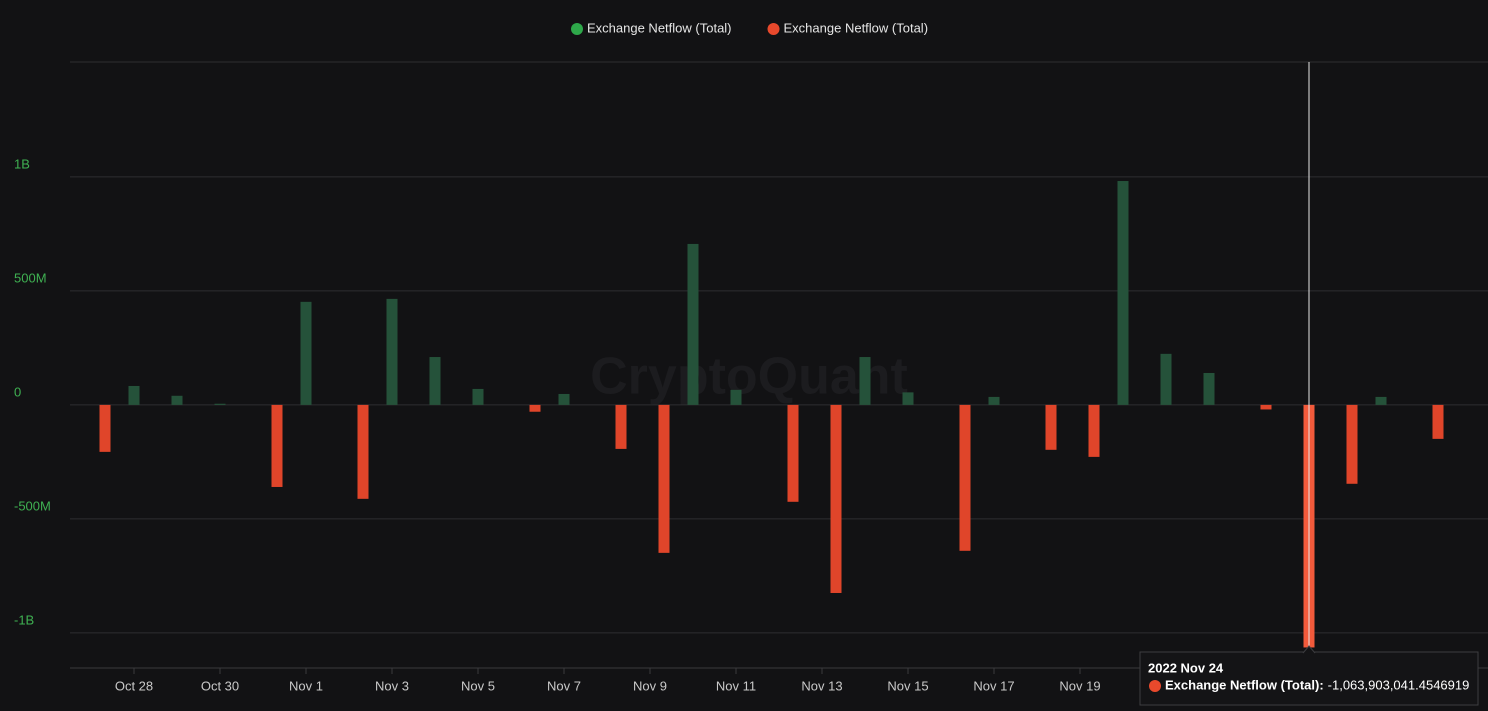 This screenshot has height=711, width=1488. Describe the element at coordinates (30, 277) in the screenshot. I see `y-tick-label: 500M` at that location.